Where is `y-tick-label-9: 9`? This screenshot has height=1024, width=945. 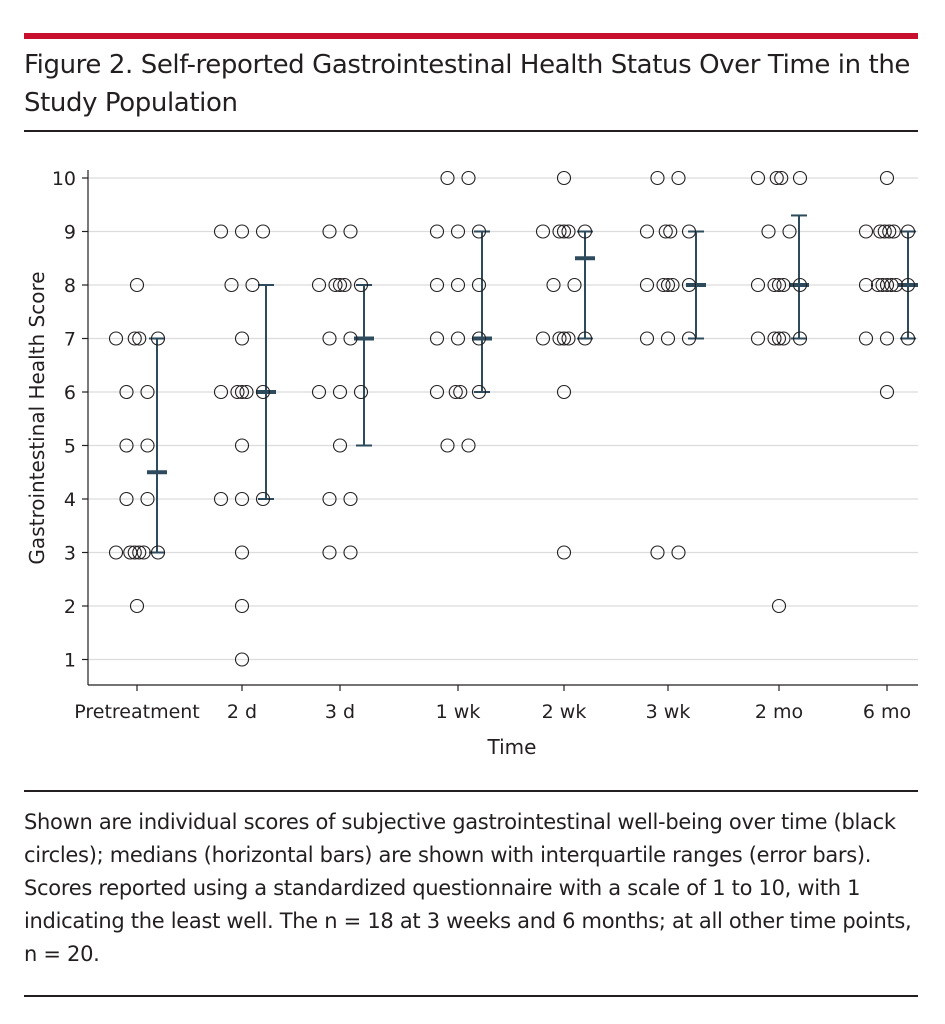
y-tick-label-9: 9 is located at coordinates (70, 233).